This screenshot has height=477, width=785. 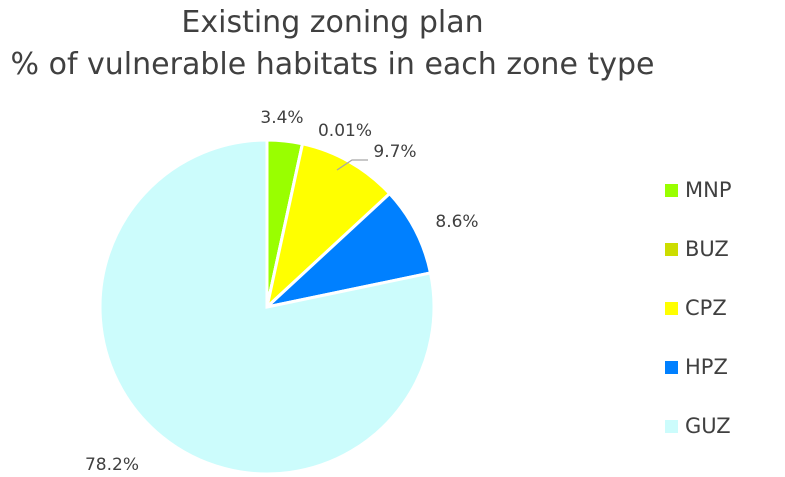 I want to click on legend-item-guz: GUZ, so click(x=698, y=426).